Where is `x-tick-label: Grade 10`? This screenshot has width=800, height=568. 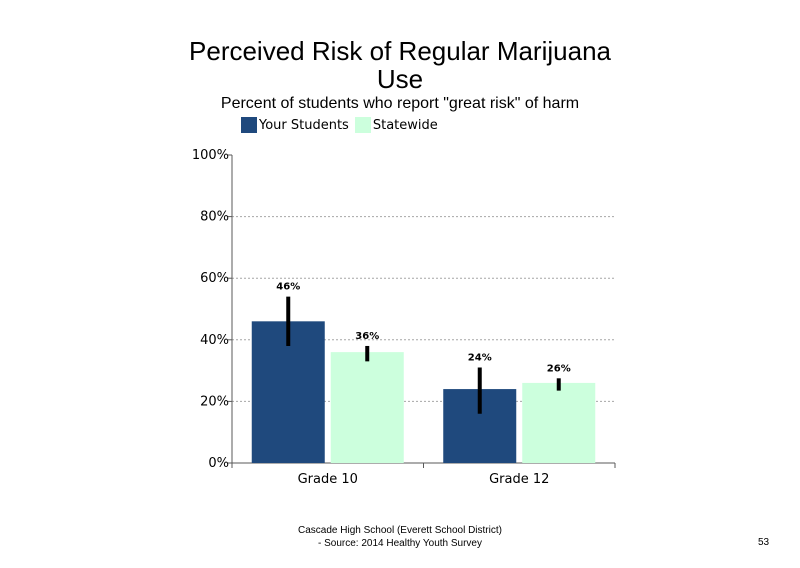 x-tick-label: Grade 10 is located at coordinates (328, 479).